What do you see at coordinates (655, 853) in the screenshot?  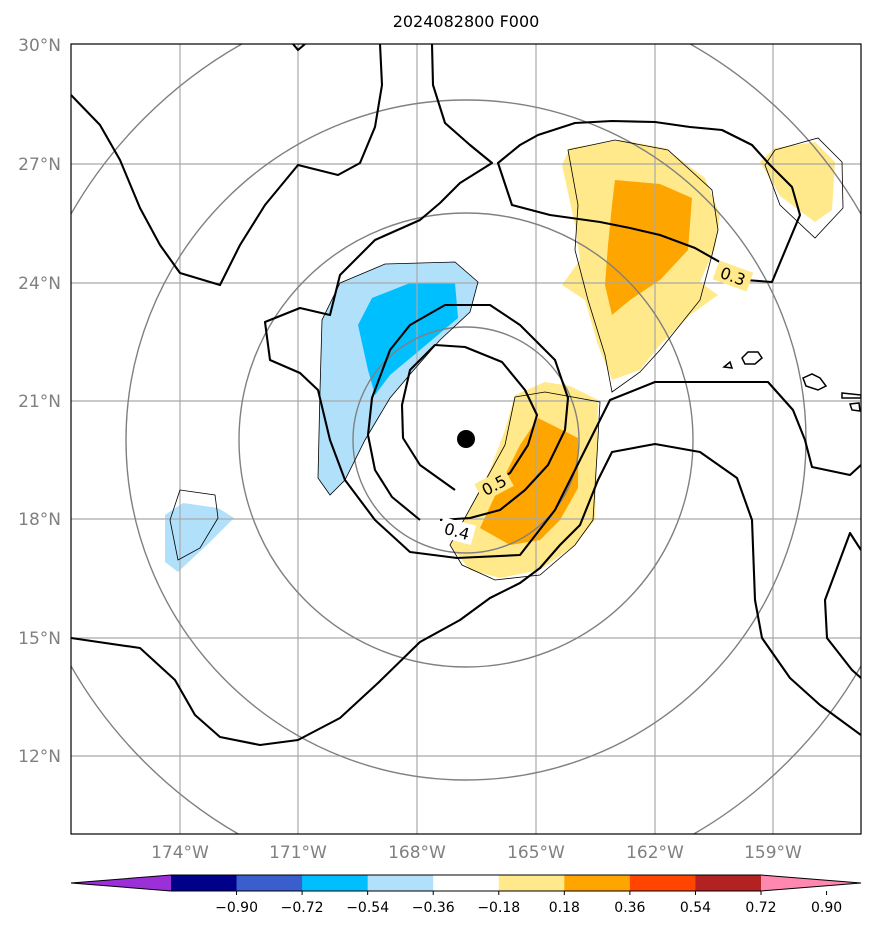 I see `lon-tick-label: 162°W` at bounding box center [655, 853].